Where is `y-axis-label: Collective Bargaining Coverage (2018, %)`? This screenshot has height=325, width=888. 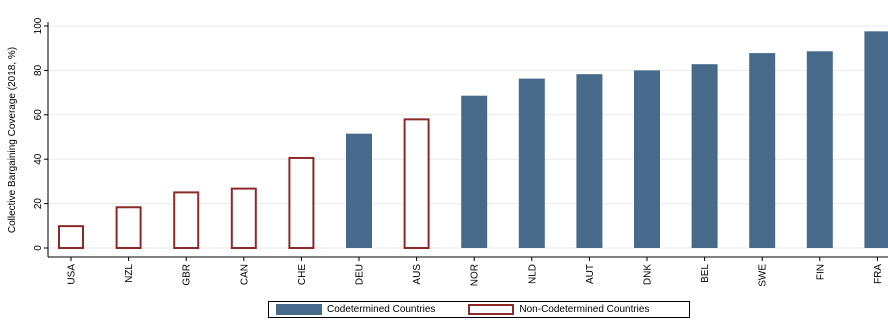
y-axis-label: Collective Bargaining Coverage (2018, %) is located at coordinates (12, 140).